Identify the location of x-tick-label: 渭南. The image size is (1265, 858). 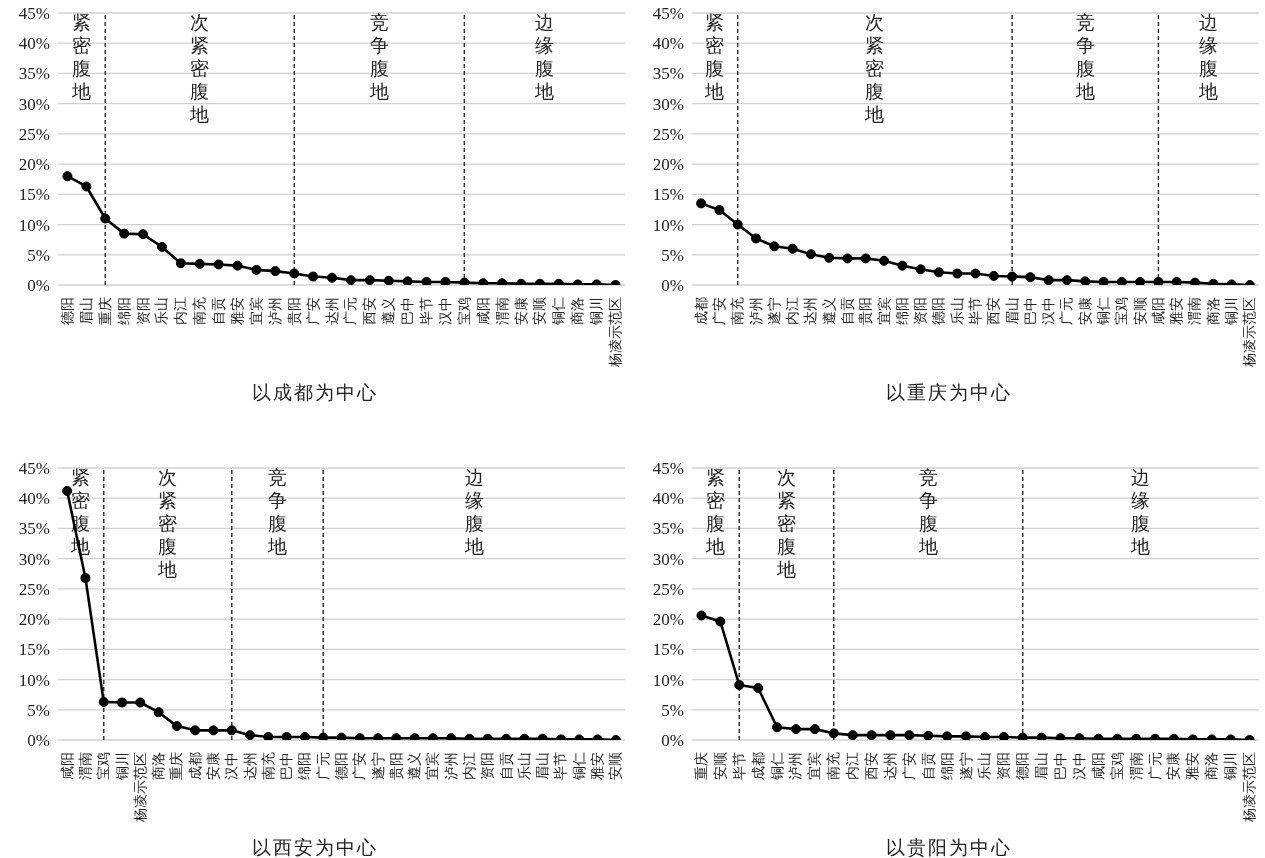
(85, 766).